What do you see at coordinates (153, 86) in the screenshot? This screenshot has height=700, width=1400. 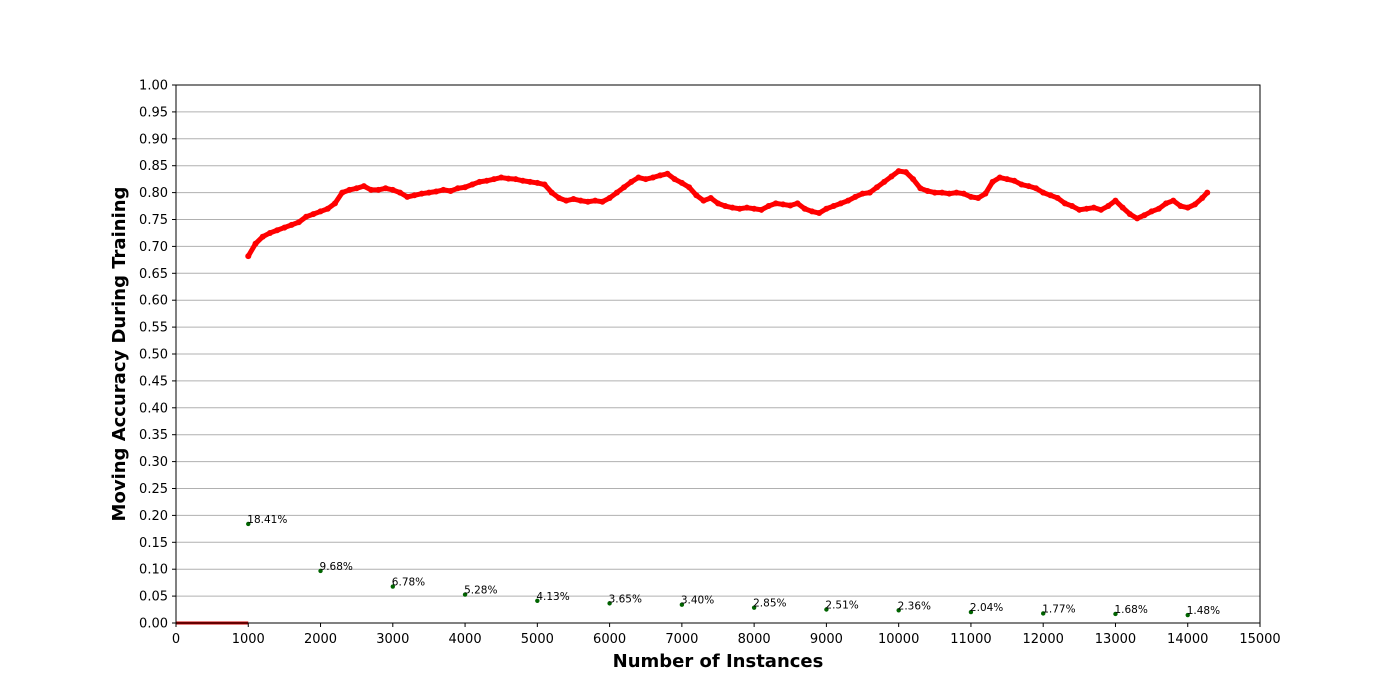 I see `y-tick-label: 1.00` at bounding box center [153, 86].